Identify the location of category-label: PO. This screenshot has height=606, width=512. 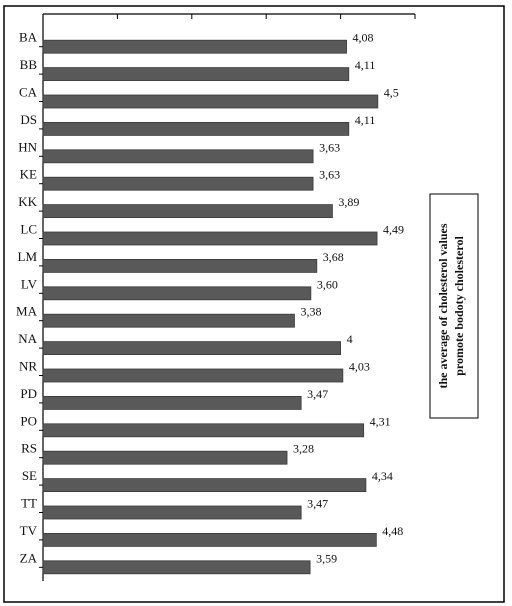
(28, 420).